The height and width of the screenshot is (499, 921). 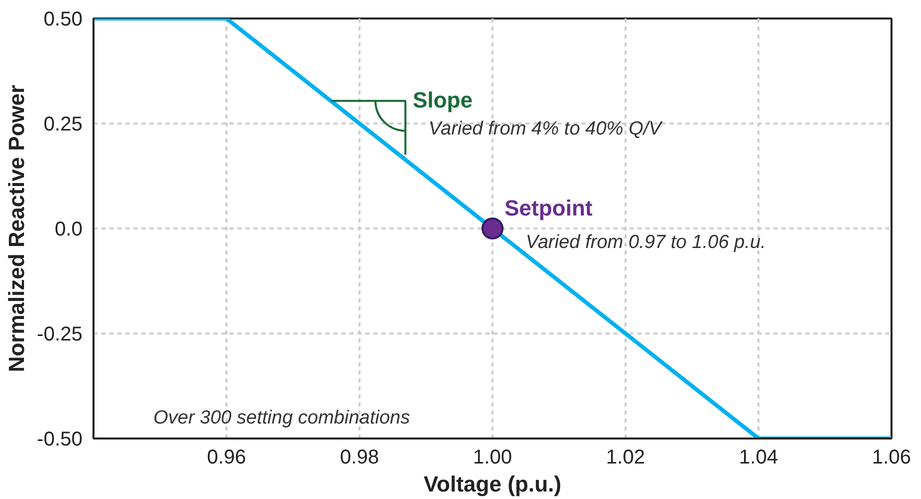 What do you see at coordinates (68, 229) in the screenshot?
I see `y-tick-label: 0.0` at bounding box center [68, 229].